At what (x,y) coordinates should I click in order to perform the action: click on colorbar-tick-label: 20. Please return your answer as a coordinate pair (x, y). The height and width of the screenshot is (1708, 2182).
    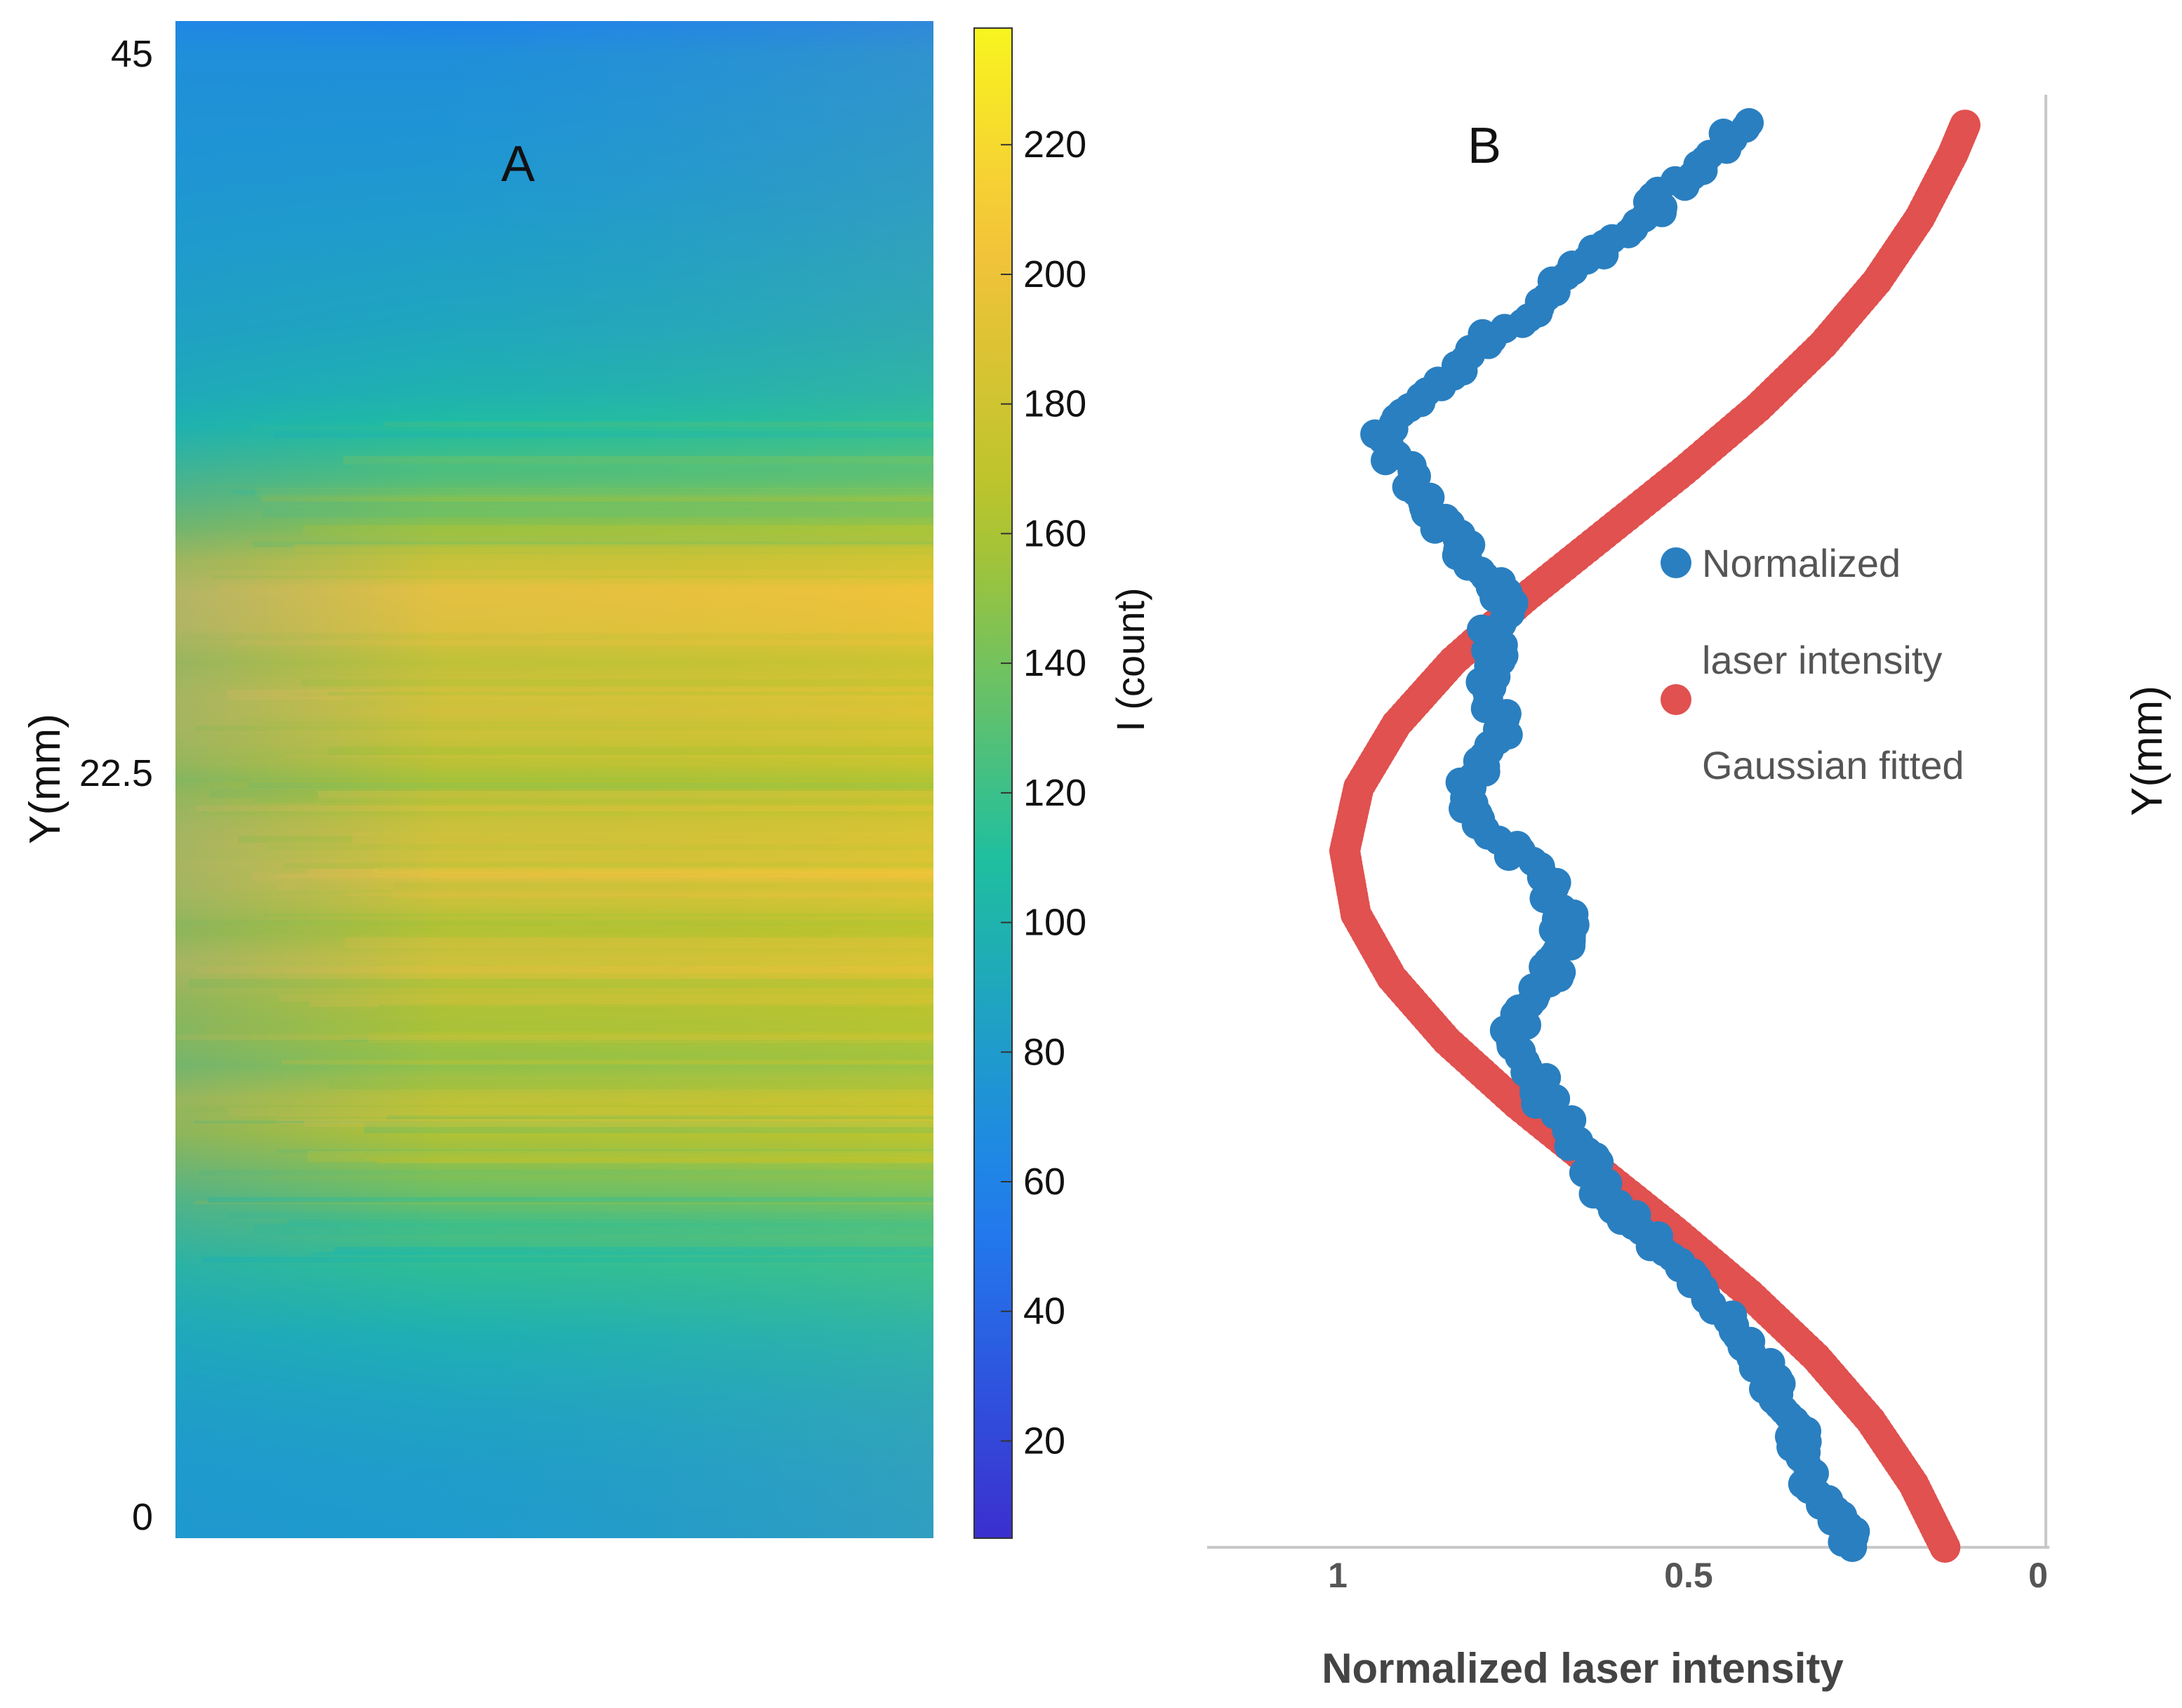
    Looking at the image, I should click on (1044, 1441).